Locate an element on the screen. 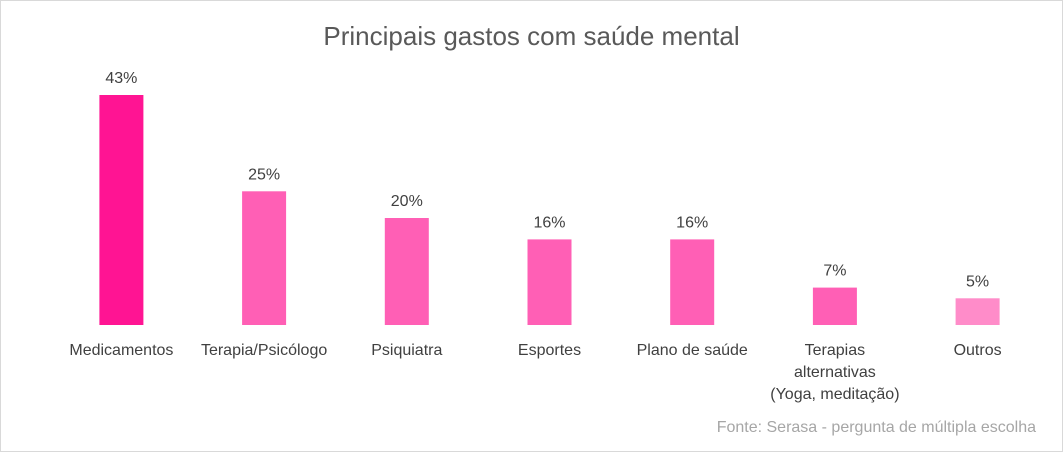 Image resolution: width=1063 pixels, height=452 pixels. category-label-line: Psiquiatra is located at coordinates (406, 350).